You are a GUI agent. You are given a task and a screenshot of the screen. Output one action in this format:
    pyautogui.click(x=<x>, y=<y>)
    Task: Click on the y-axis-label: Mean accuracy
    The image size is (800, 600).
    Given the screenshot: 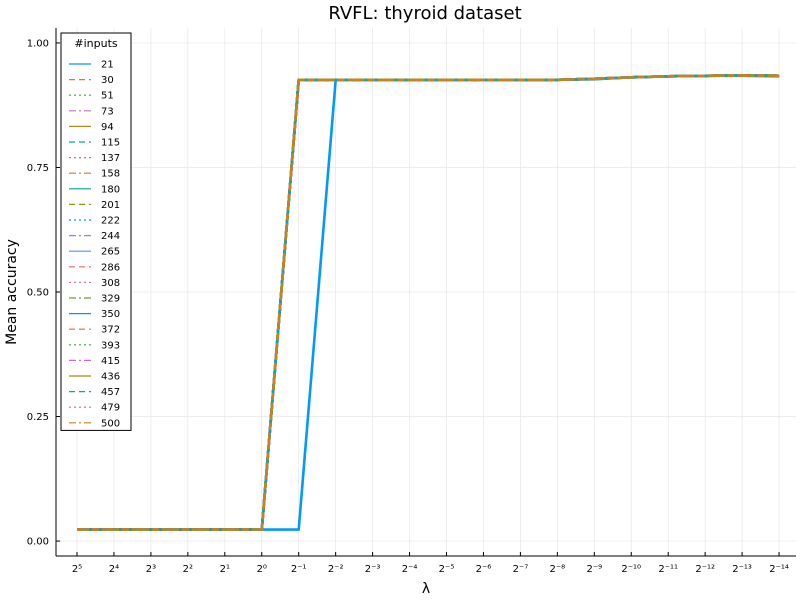 What is the action you would take?
    pyautogui.click(x=12, y=292)
    